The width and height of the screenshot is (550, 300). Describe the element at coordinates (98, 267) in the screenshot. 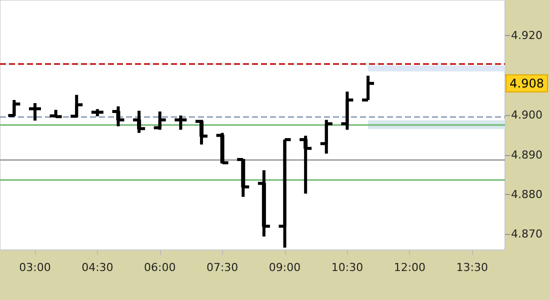

I see `x-tick-label: 04:30` at that location.